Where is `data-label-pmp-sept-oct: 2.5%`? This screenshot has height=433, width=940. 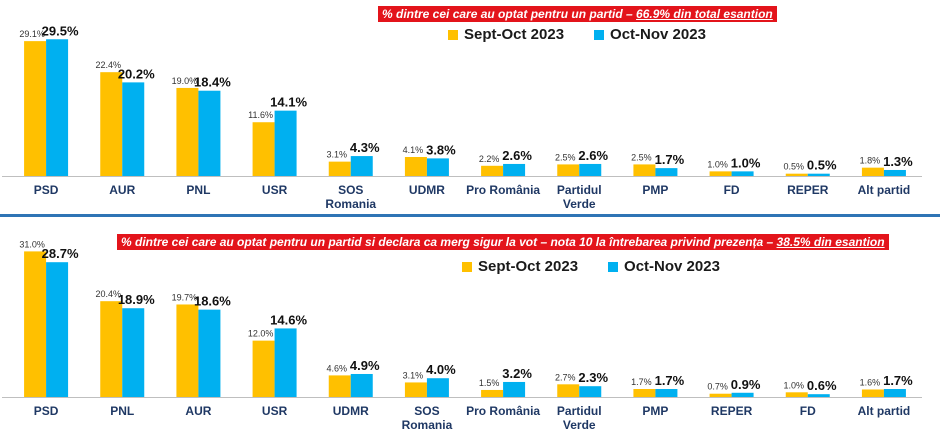
data-label-pmp-sept-oct: 2.5% is located at coordinates (641, 157).